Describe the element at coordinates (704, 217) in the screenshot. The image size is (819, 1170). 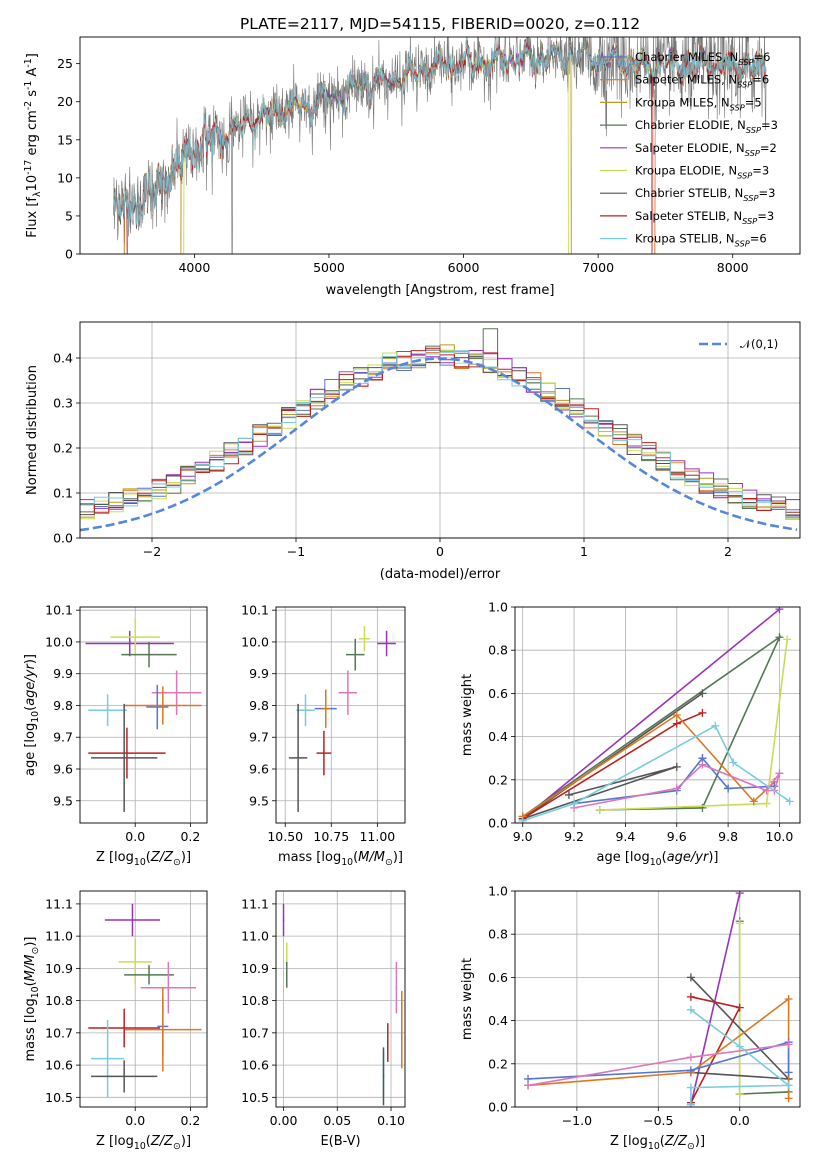
I see `legend-entry: Salpeter STELIB, NSSP=3` at that location.